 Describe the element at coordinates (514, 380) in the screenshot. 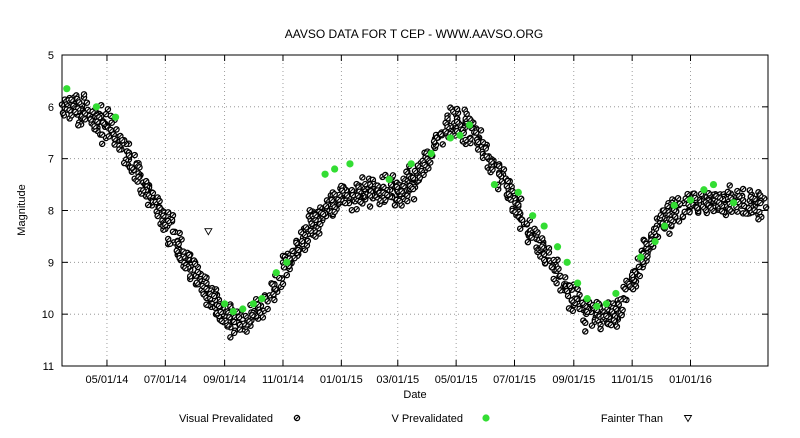

I see `x-tick-label: 07/01/15` at that location.